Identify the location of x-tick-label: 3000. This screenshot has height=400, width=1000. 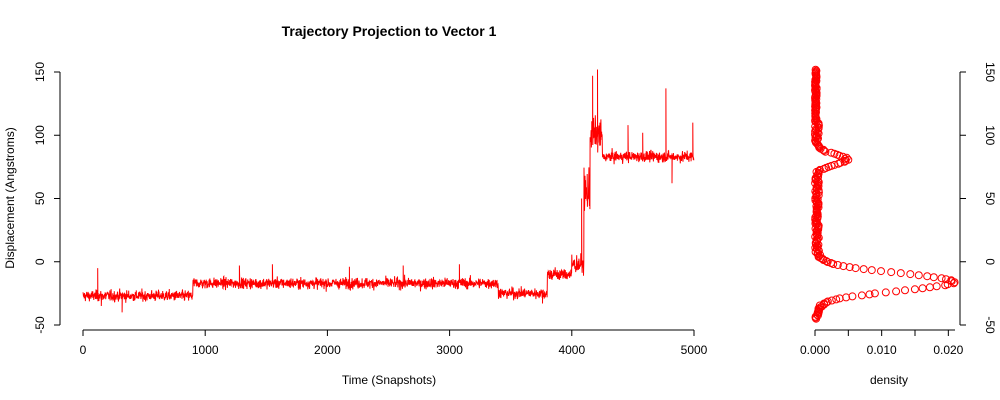
(449, 350).